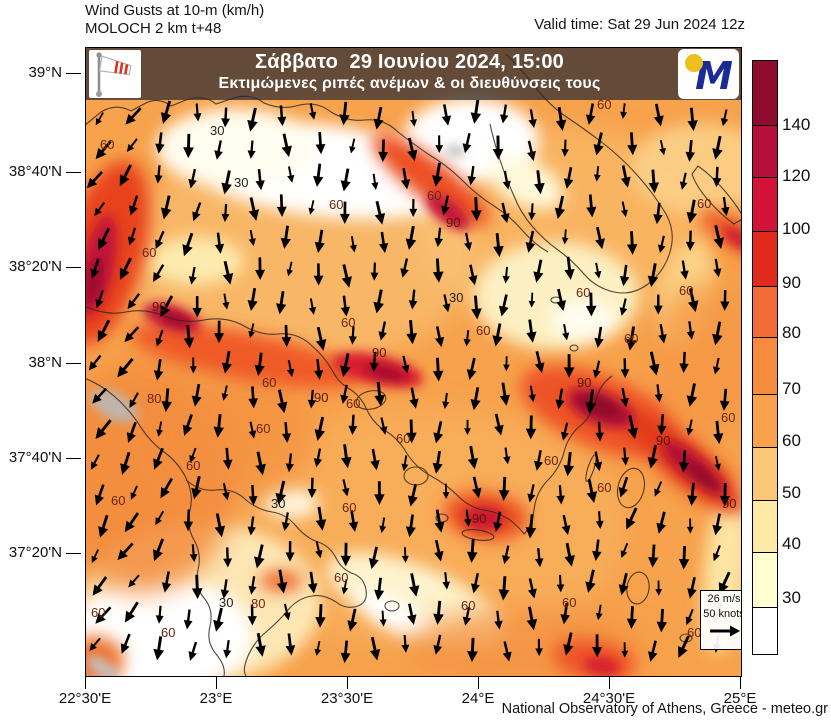 This screenshot has width=831, height=720. I want to click on valid-time-label: Valid time: Sat 29 Jun 2024 12z, so click(639, 24).